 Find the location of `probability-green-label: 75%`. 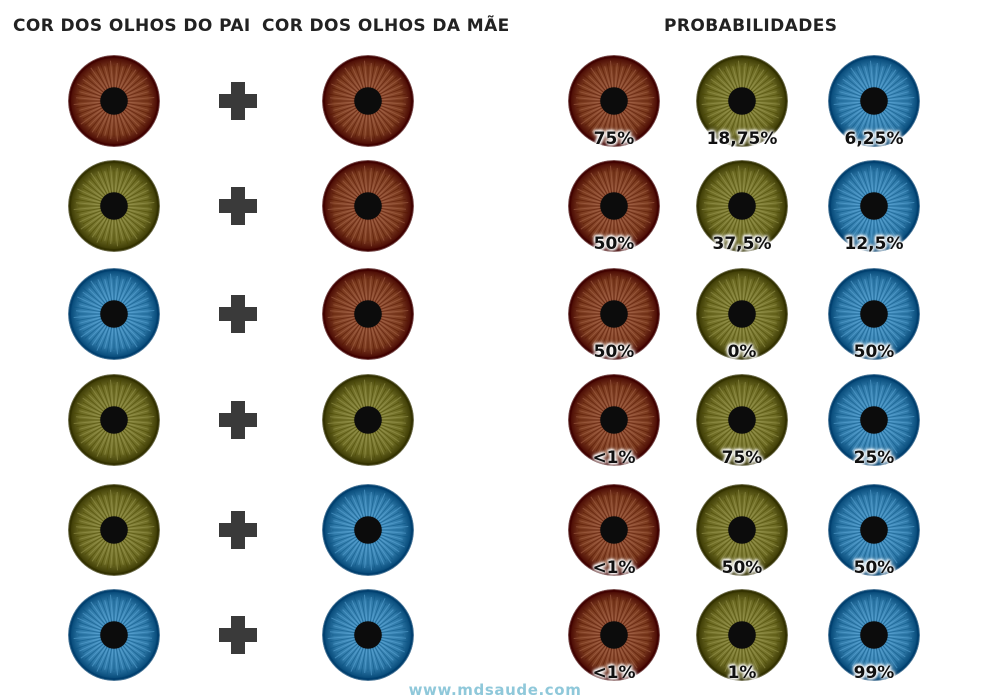

probability-green-label: 75% is located at coordinates (742, 458).